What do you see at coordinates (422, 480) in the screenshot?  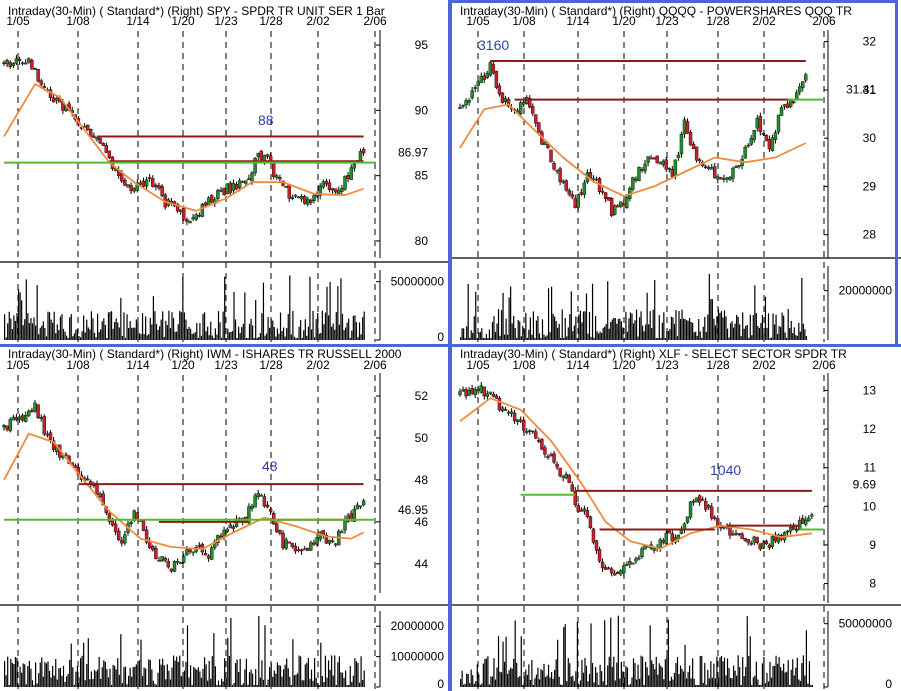 I see `price-tick-label: 48` at bounding box center [422, 480].